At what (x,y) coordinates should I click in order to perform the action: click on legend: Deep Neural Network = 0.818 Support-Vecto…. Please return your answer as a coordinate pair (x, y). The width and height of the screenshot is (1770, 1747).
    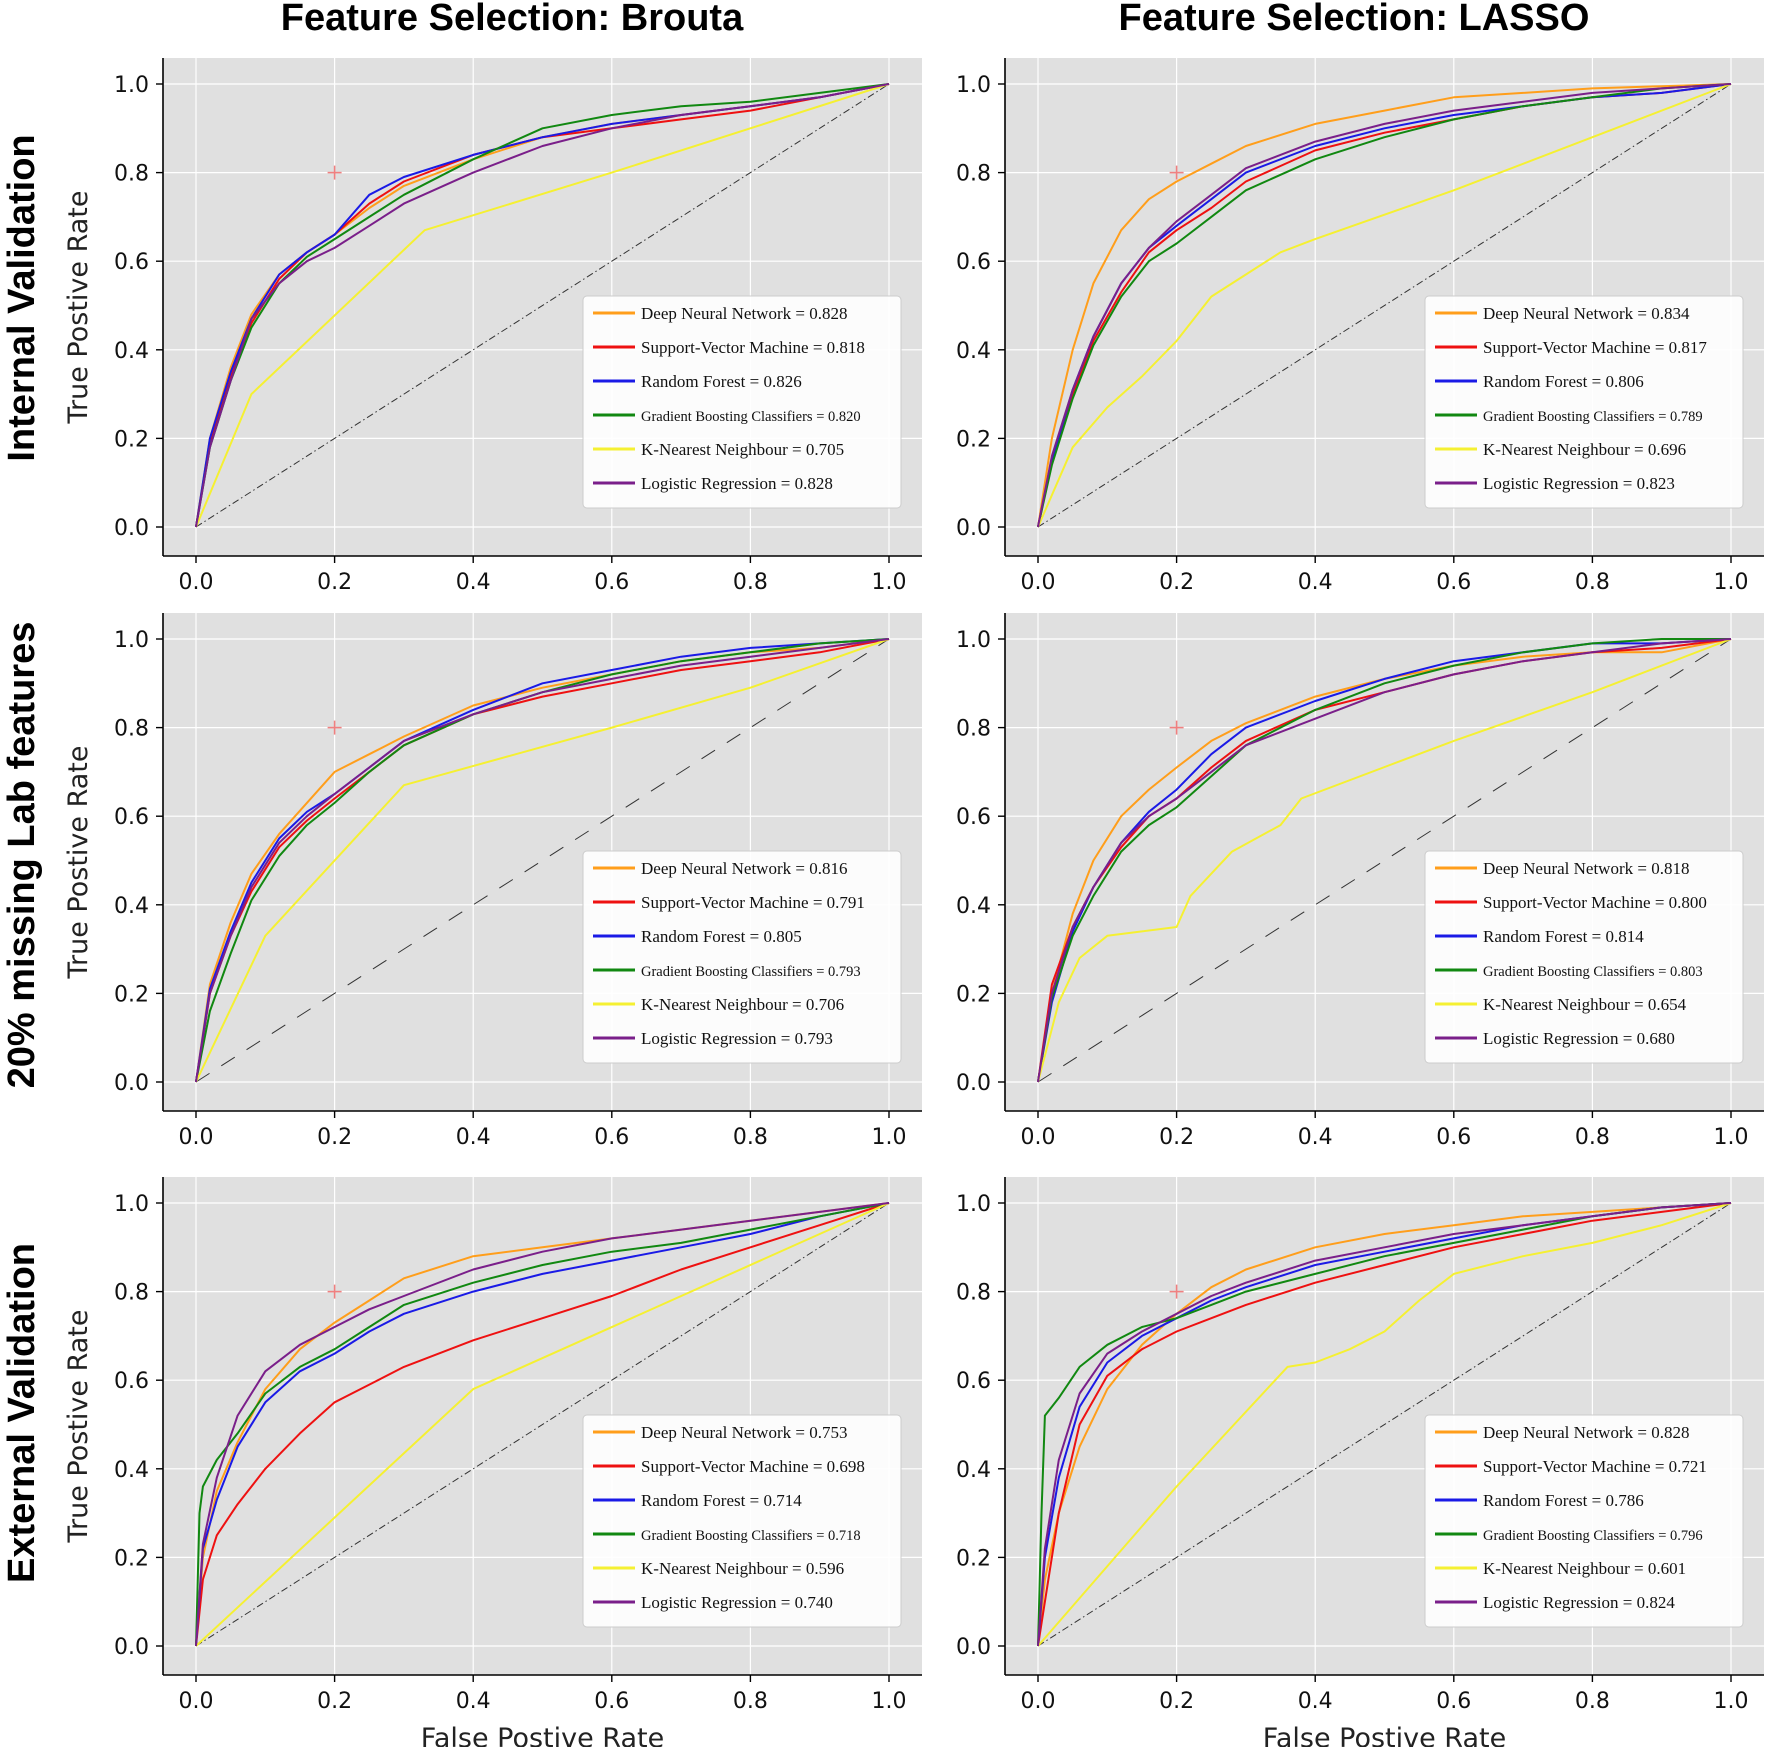
    Looking at the image, I should click on (1584, 957).